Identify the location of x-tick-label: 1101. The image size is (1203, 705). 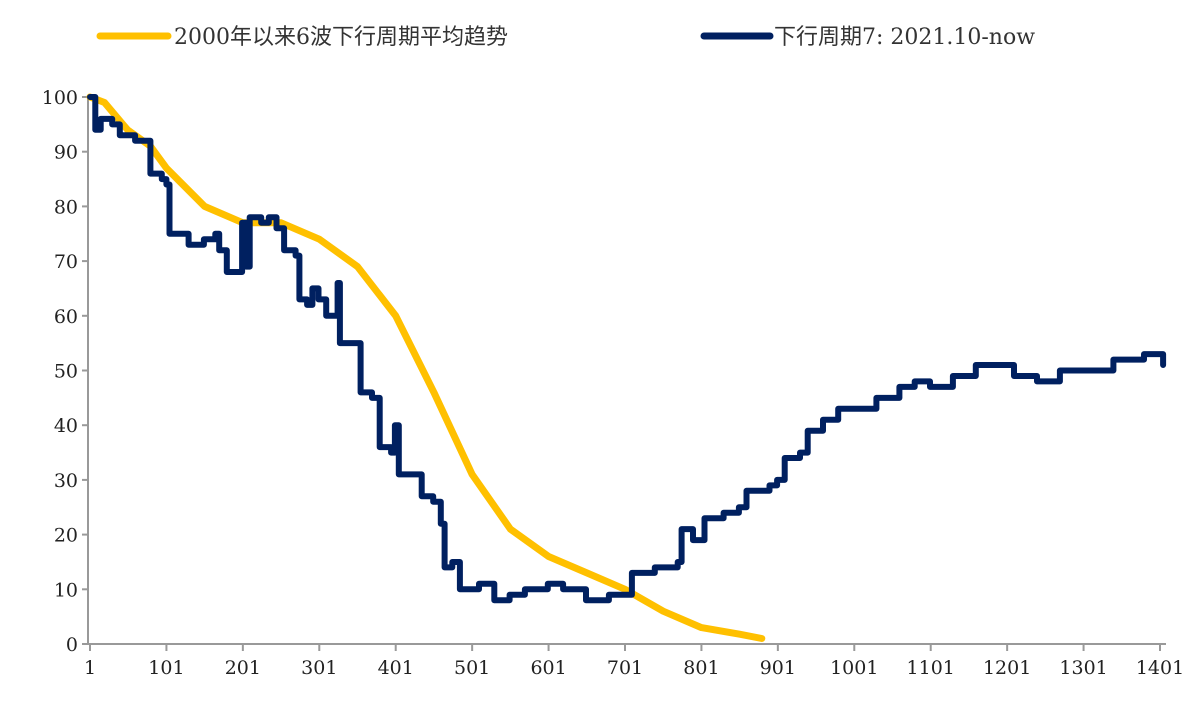
(931, 668).